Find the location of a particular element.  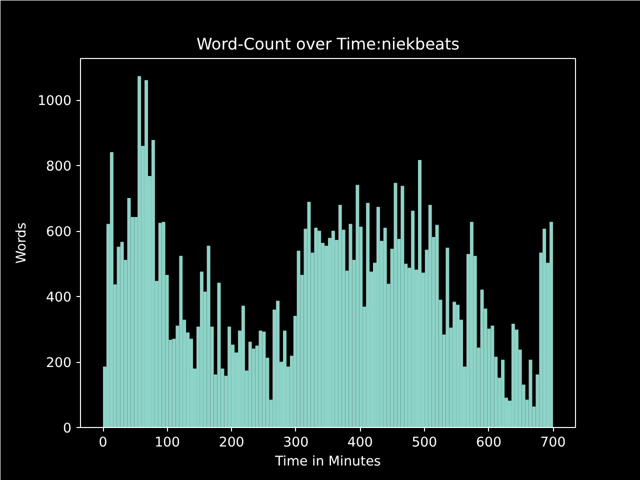

chart-title: Word-Count over Time:niekbeats is located at coordinates (328, 44).